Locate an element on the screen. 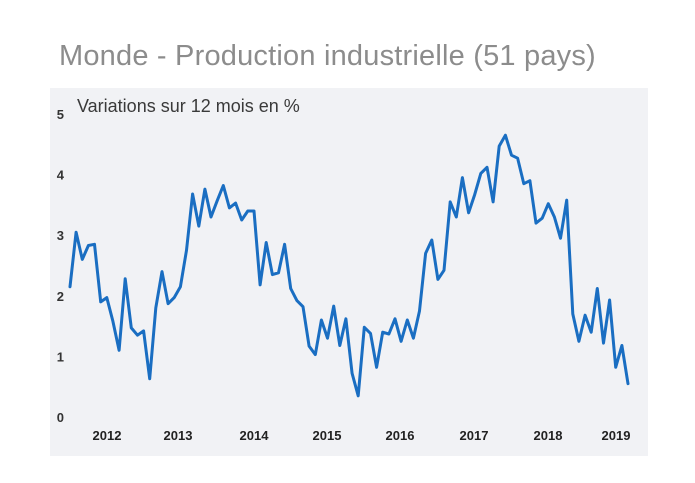 The width and height of the screenshot is (695, 483). x-tick-label: 2019 is located at coordinates (616, 435).